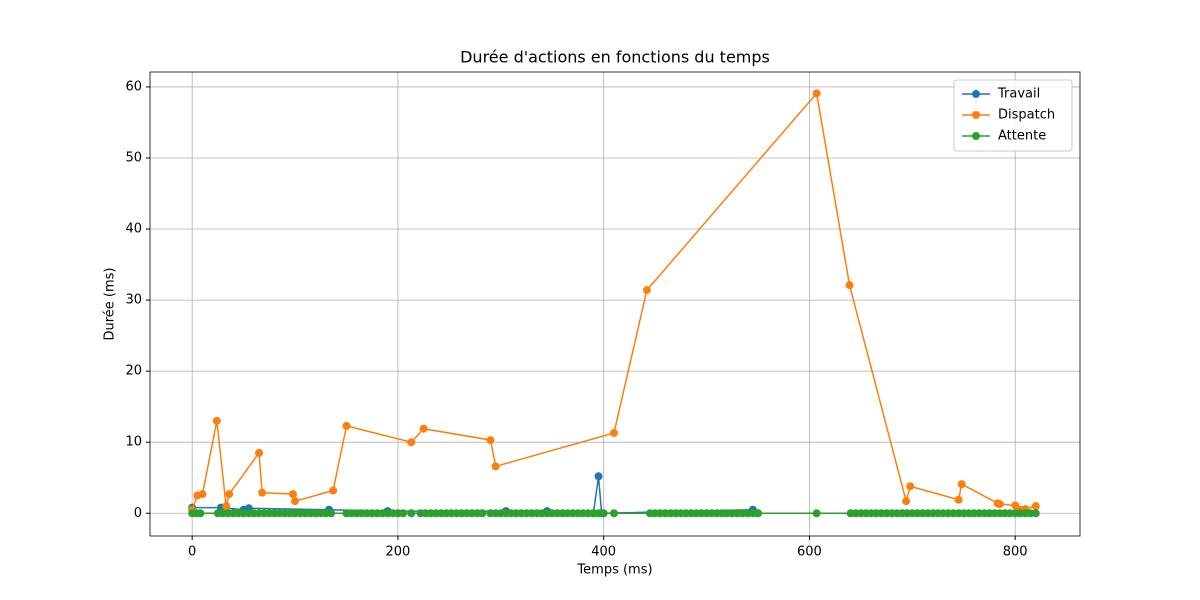 The height and width of the screenshot is (600, 1200). What do you see at coordinates (133, 86) in the screenshot?
I see `y-tick-label: 60` at bounding box center [133, 86].